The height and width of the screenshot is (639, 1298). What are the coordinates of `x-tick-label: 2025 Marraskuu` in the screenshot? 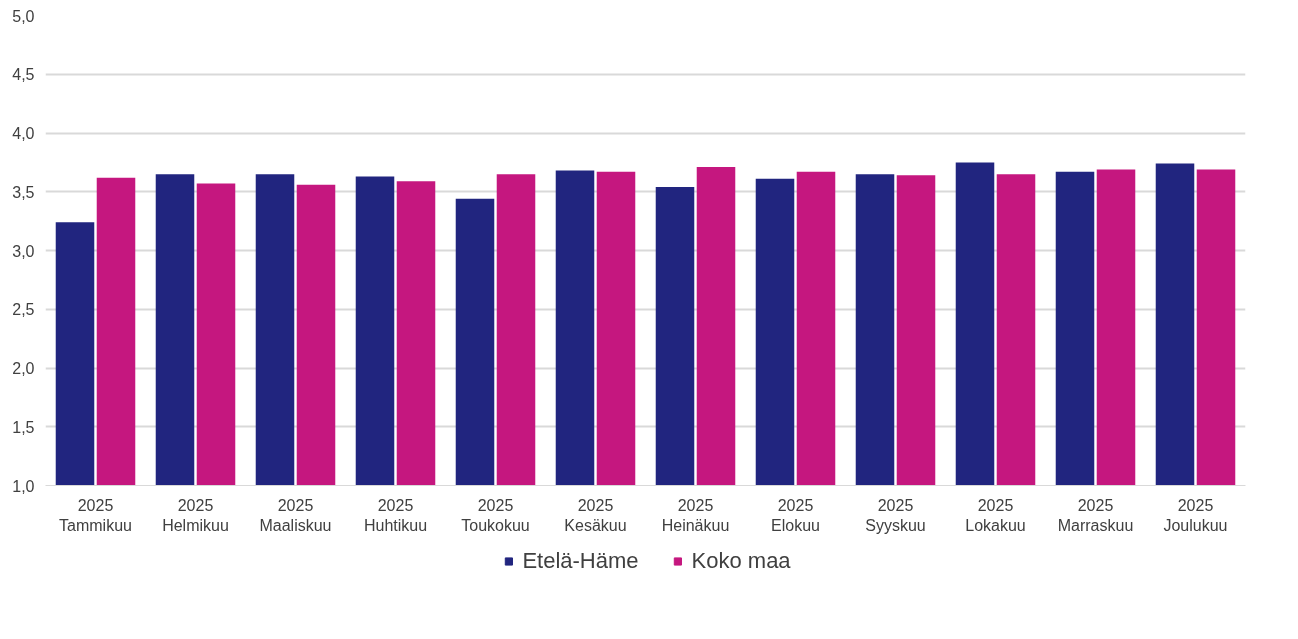 It's located at (1095, 515).